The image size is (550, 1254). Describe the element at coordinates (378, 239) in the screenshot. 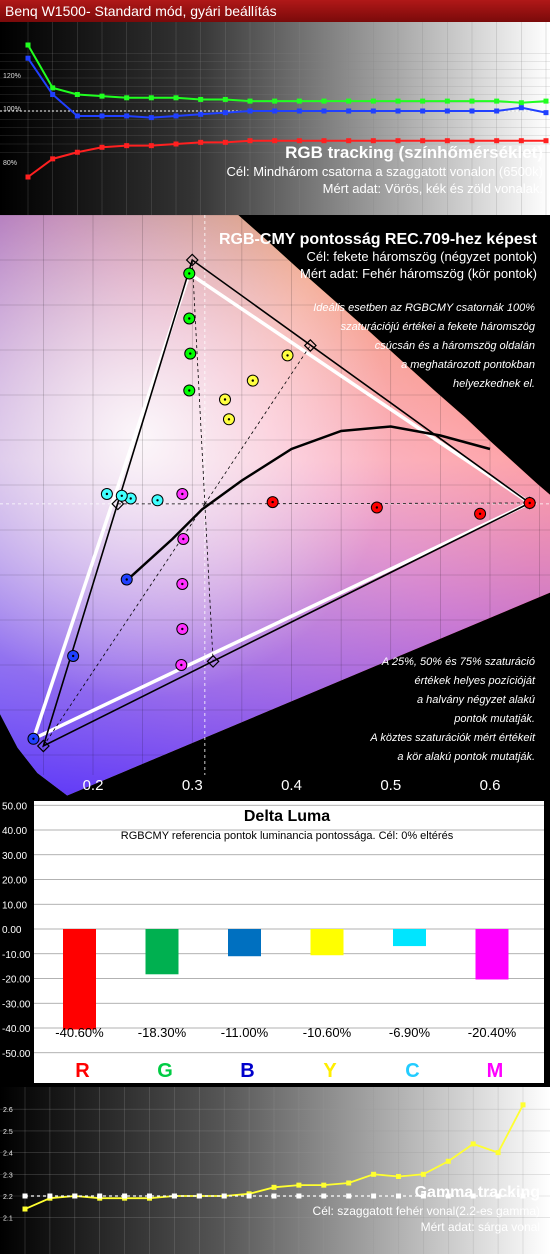

I see `cie-title: RGB-CMY pontosság REC.709-hez képest` at that location.